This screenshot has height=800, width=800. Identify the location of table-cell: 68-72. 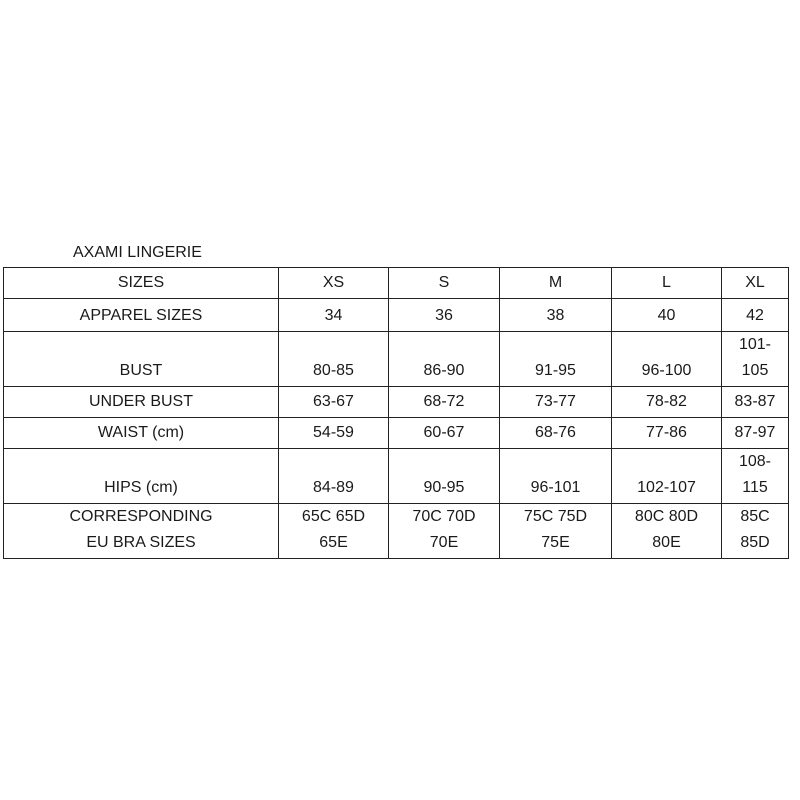
(444, 402).